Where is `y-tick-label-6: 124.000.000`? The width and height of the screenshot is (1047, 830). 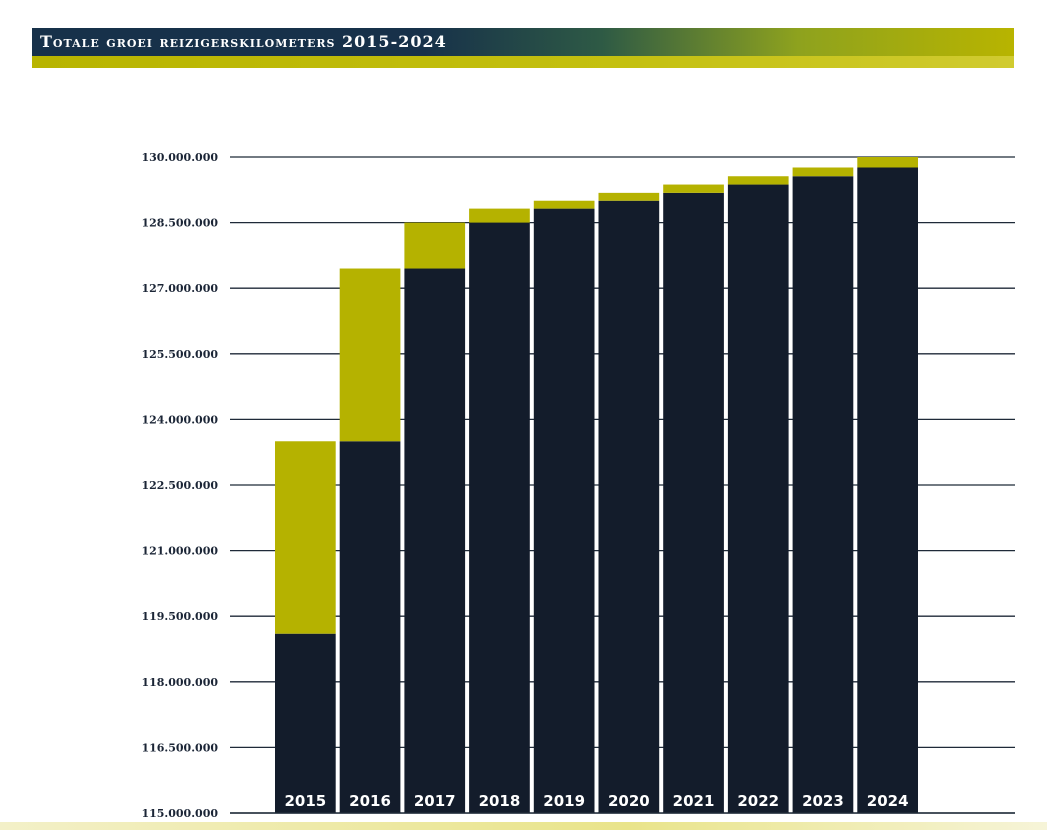
y-tick-label-6: 124.000.000 is located at coordinates (179, 419).